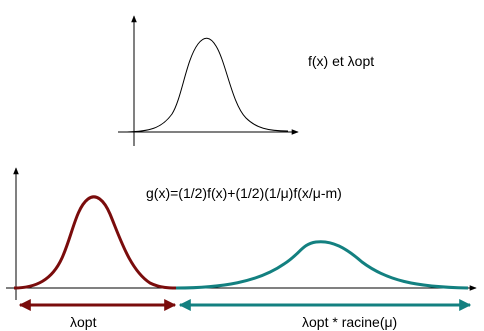  I want to click on top-plot-label: f(x) et λopt, so click(341, 61).